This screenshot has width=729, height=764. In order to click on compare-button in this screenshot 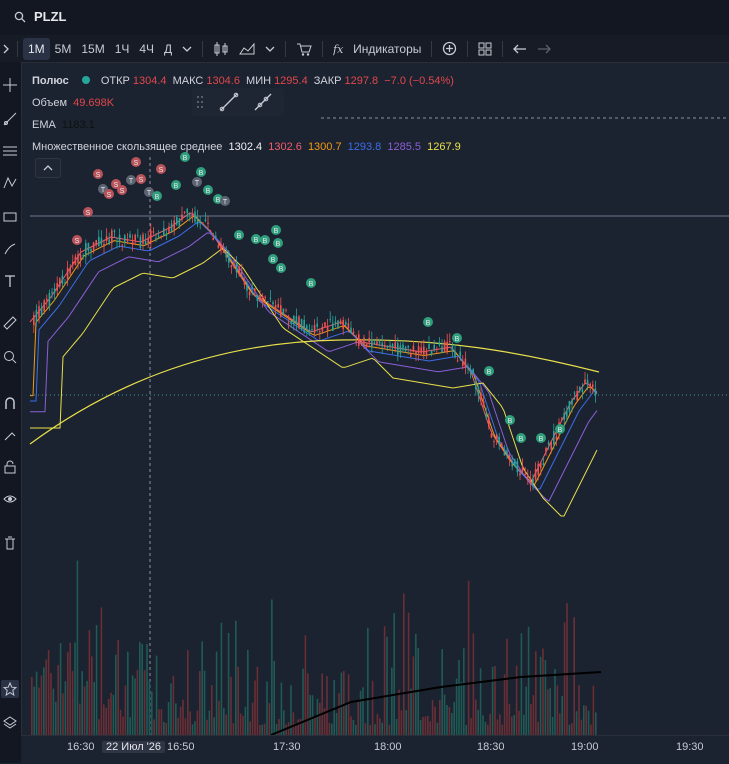, I will do `click(449, 49)`.